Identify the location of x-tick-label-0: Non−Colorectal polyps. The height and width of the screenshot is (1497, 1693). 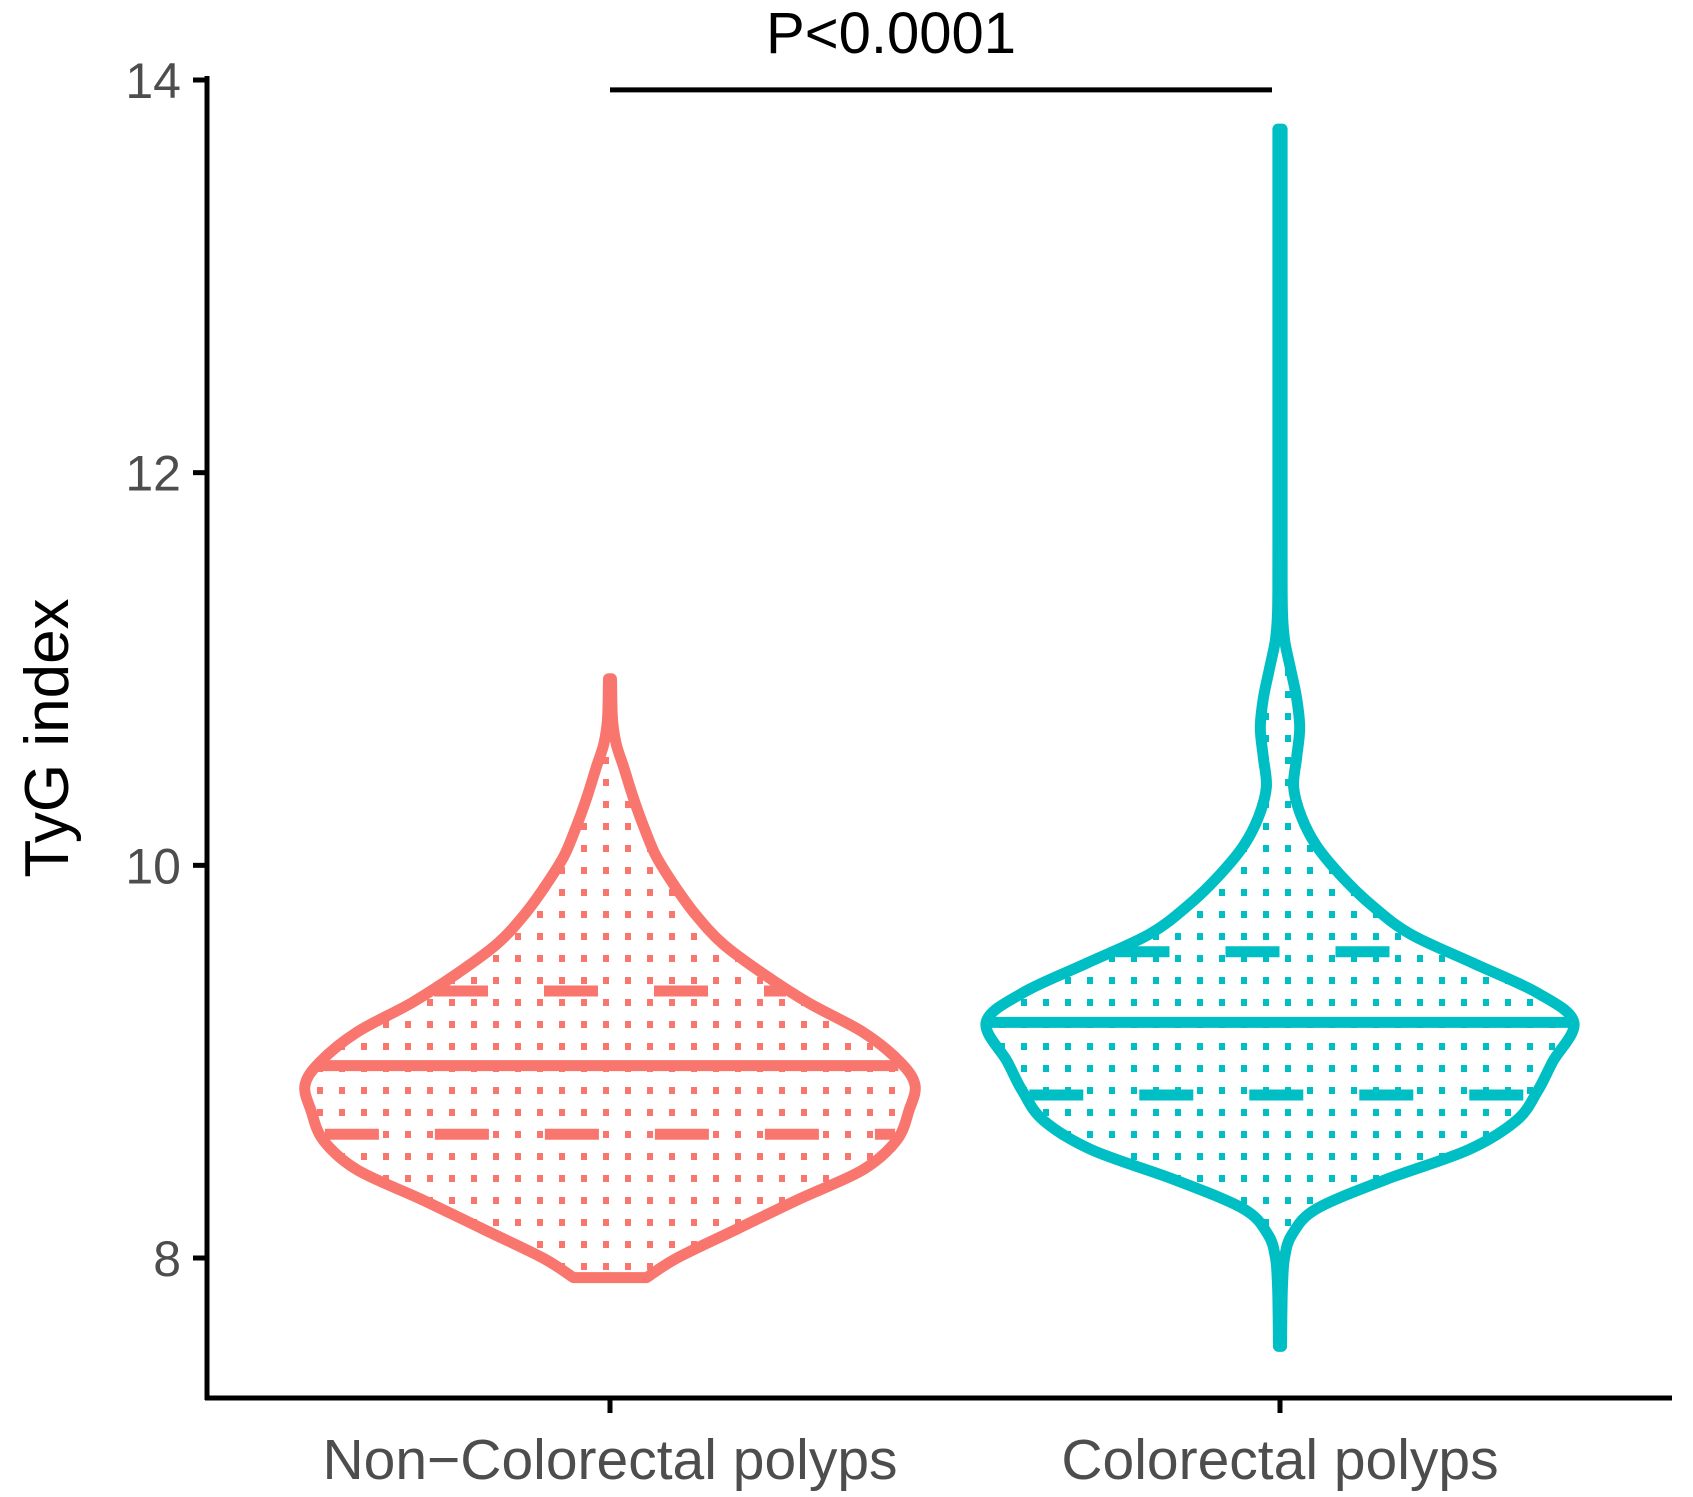
(609, 1460).